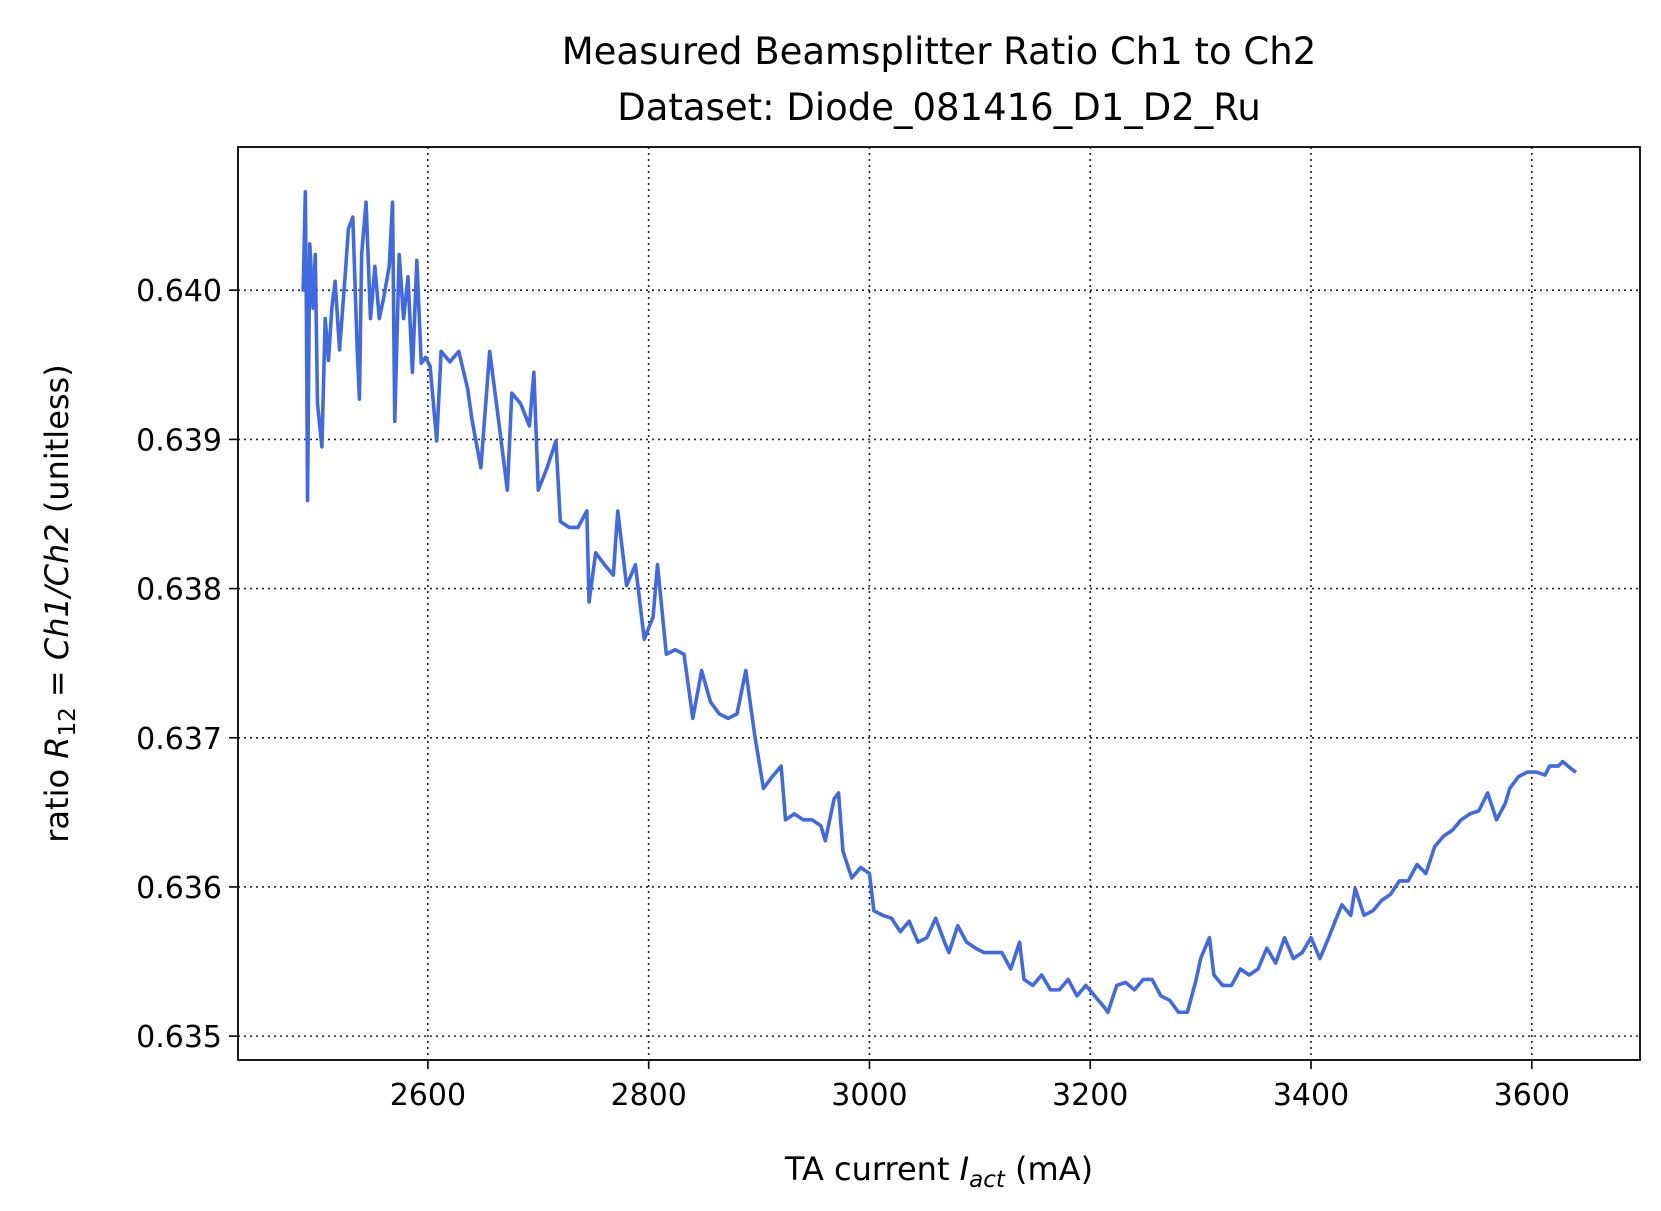 Image resolution: width=1661 pixels, height=1211 pixels. Describe the element at coordinates (1311, 1095) in the screenshot. I see `x-tick-label: 3400` at that location.